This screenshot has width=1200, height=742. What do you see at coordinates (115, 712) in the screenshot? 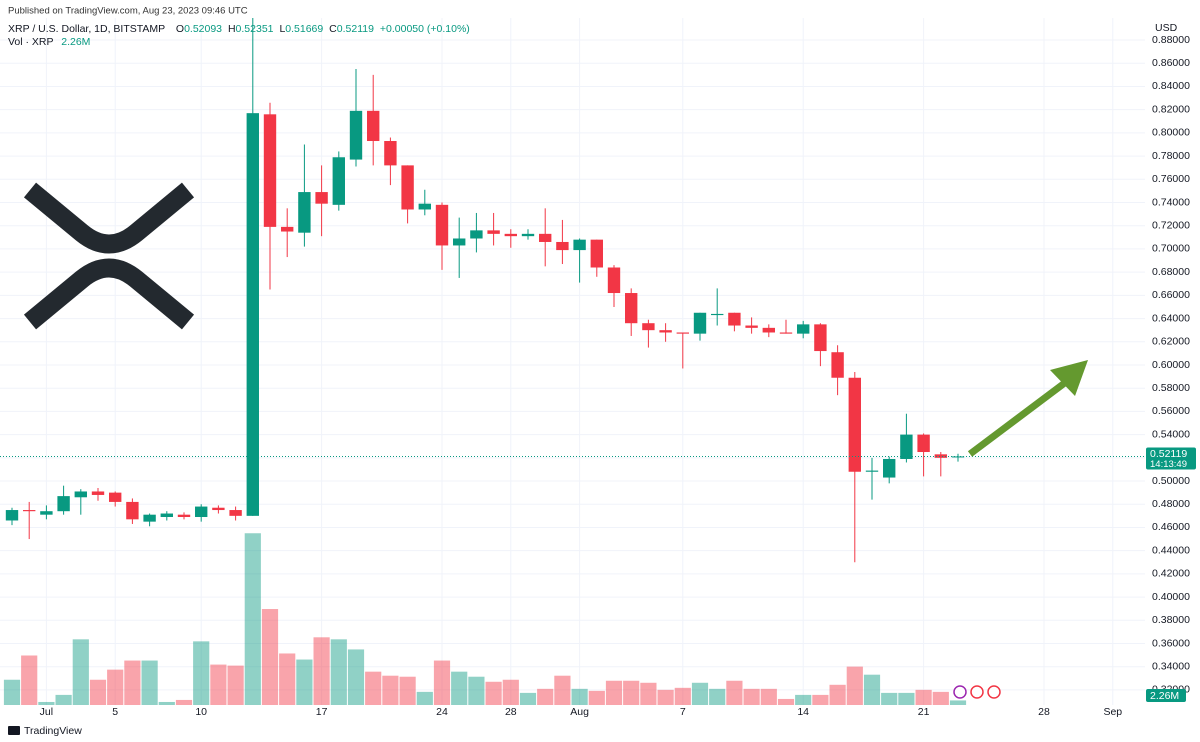
I see `x-tick-label: 5` at bounding box center [115, 712].